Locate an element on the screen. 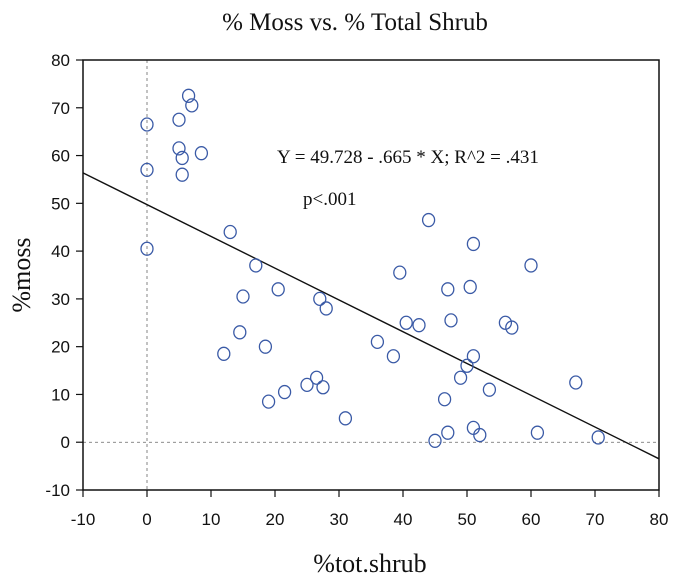  y-tick-label: 10 is located at coordinates (60, 394).